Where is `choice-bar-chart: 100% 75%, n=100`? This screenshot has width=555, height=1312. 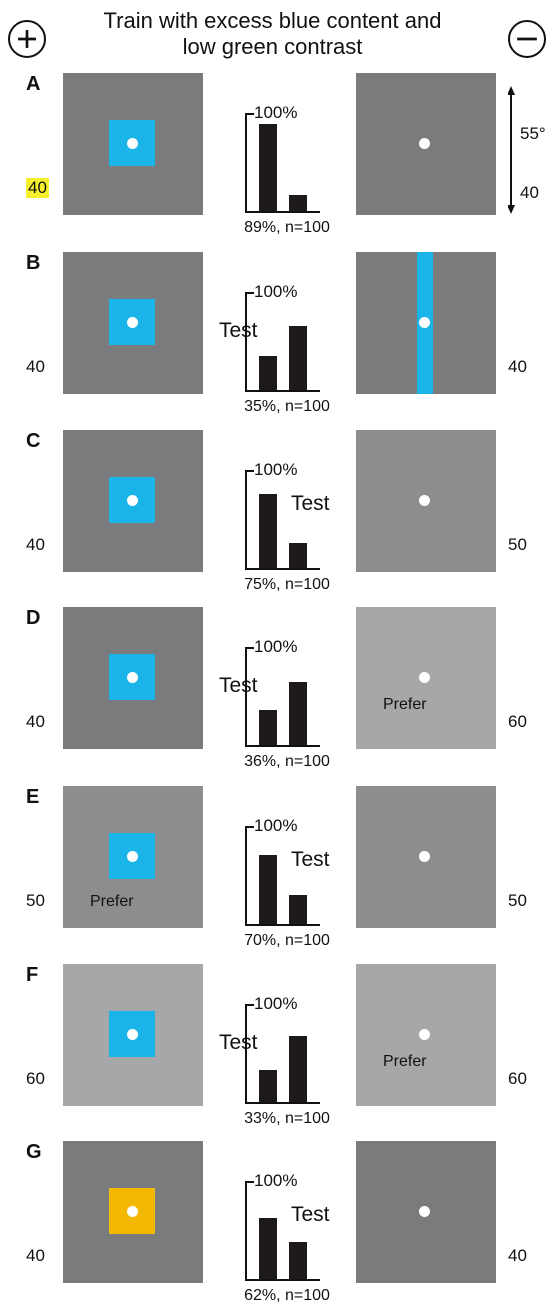
choice-bar-chart: 100% 75%, n=100 is located at coordinates (284, 522).